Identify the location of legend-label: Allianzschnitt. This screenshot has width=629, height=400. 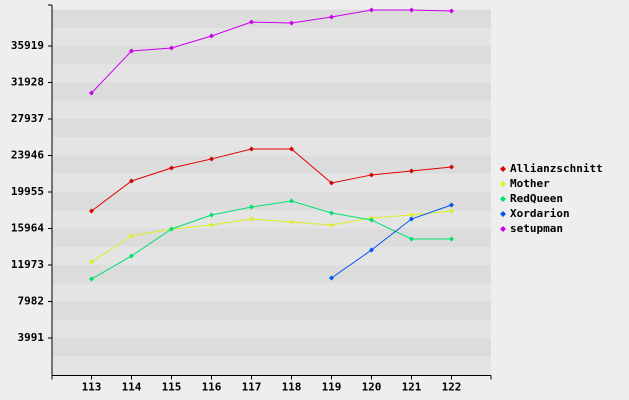
(556, 168).